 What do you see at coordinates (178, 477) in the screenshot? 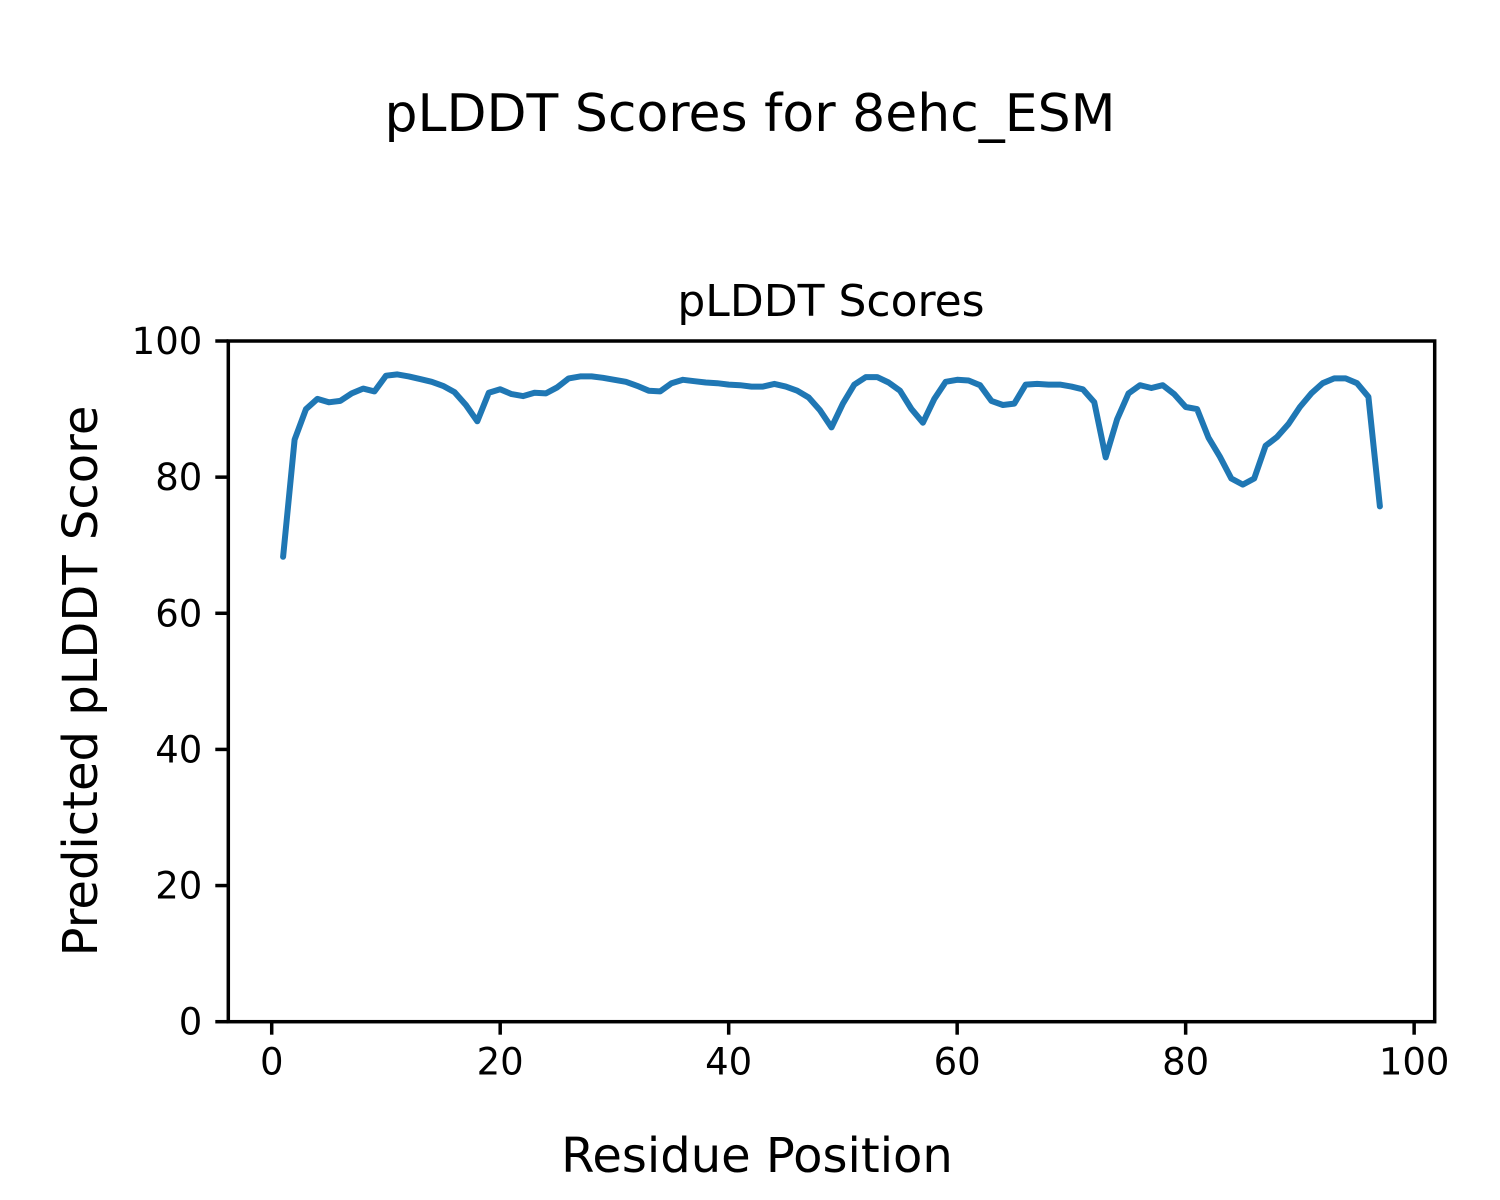
I see `y-tick-label: 80` at bounding box center [178, 477].